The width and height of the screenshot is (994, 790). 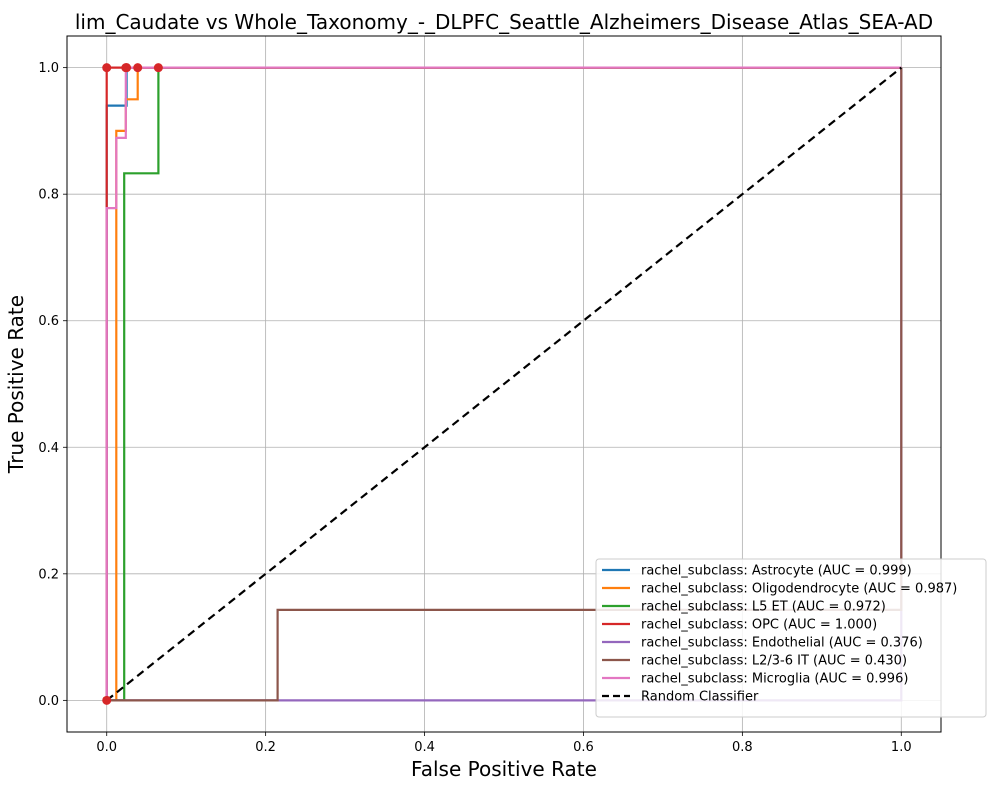 I want to click on x-tick-label: 0.2, so click(x=265, y=747).